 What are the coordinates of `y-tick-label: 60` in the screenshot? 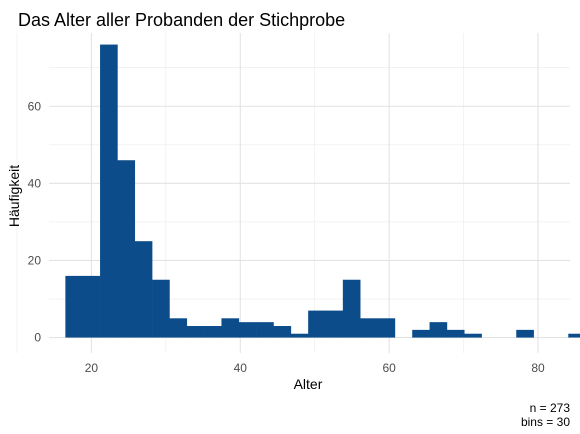 It's located at (35, 106).